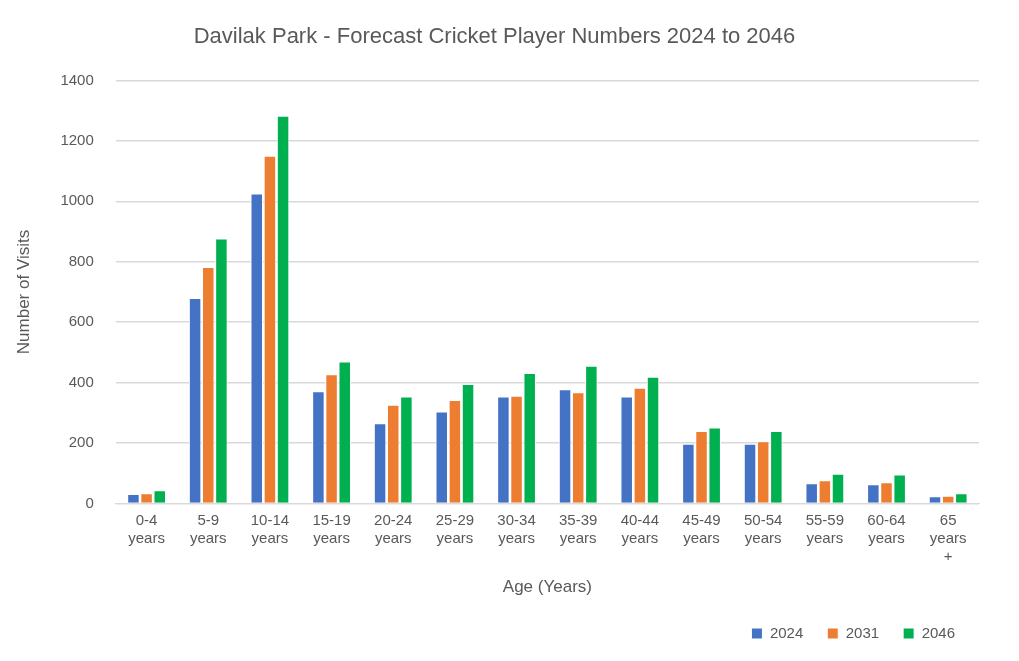 Image resolution: width=1019 pixels, height=661 pixels. I want to click on y-tick-label: 400, so click(81, 381).